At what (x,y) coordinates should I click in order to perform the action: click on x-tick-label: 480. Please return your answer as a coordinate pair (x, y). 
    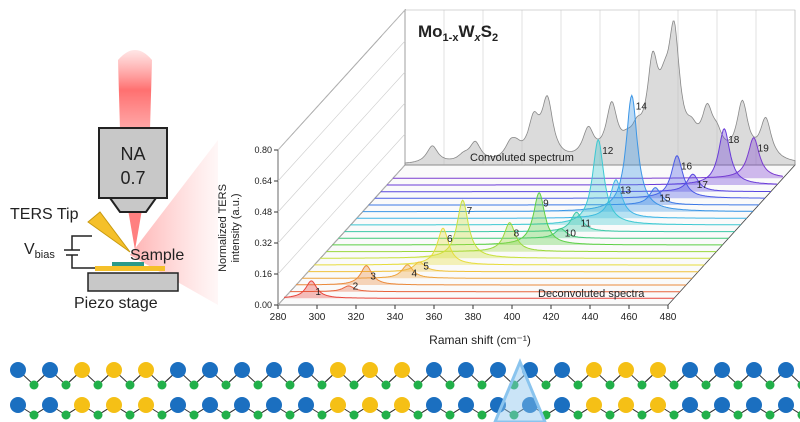
    Looking at the image, I should click on (668, 317).